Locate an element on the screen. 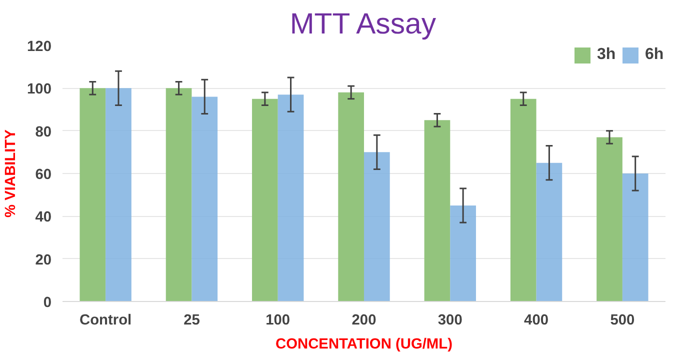 The height and width of the screenshot is (355, 685). y-tick-label: 40 is located at coordinates (43, 218).